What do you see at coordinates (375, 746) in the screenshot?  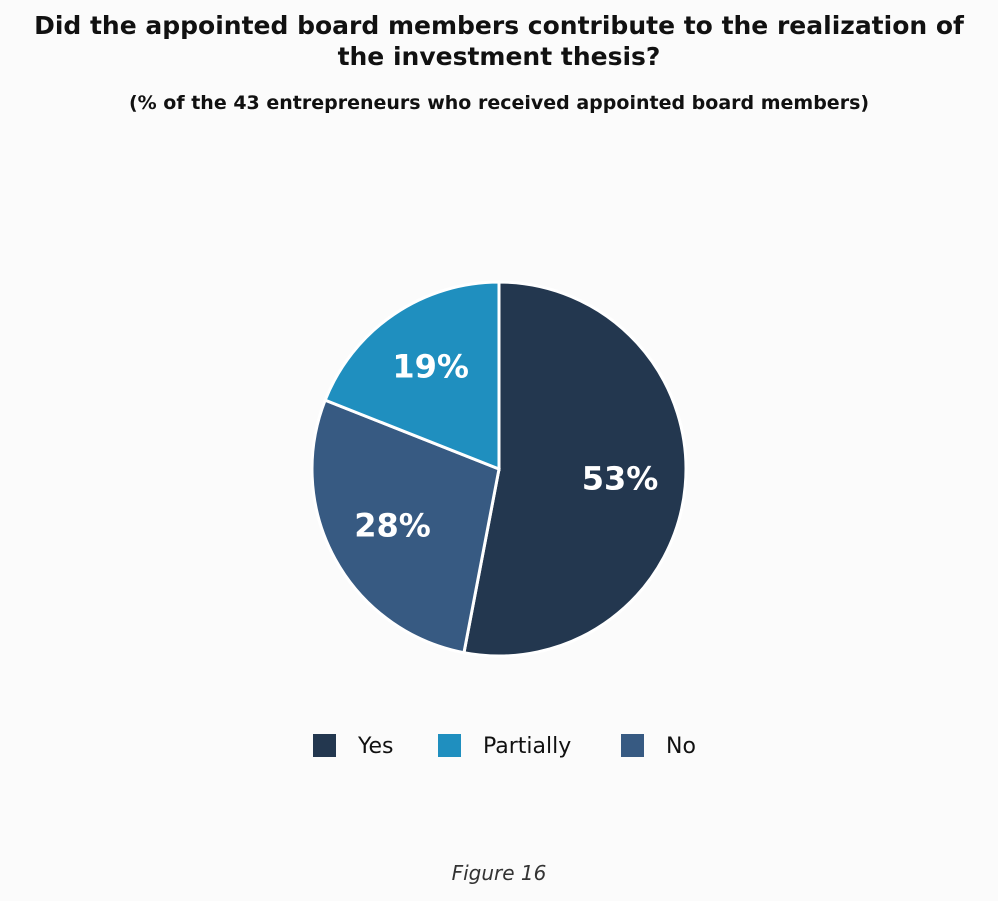 I see `legend-label: Yes` at bounding box center [375, 746].